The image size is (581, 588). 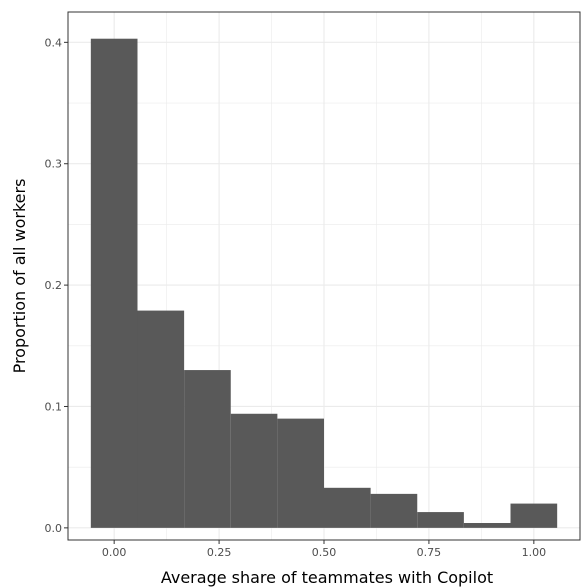 What do you see at coordinates (19, 276) in the screenshot?
I see `y-axis-title: Proportion of all workers` at bounding box center [19, 276].